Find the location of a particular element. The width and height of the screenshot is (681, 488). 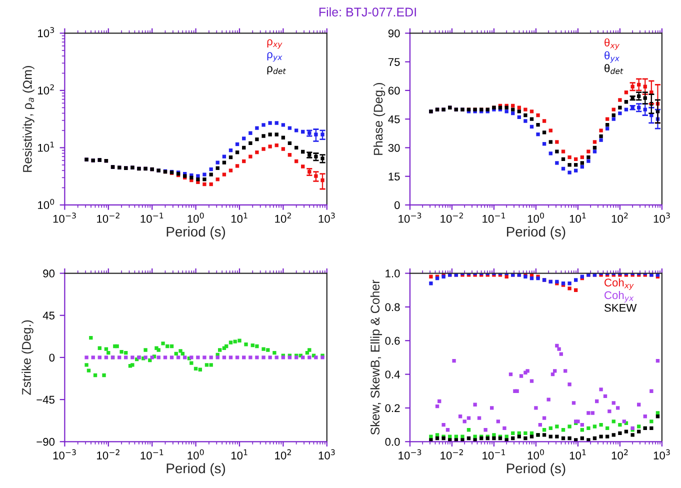

y-tick-label: 30 is located at coordinates (394, 148).